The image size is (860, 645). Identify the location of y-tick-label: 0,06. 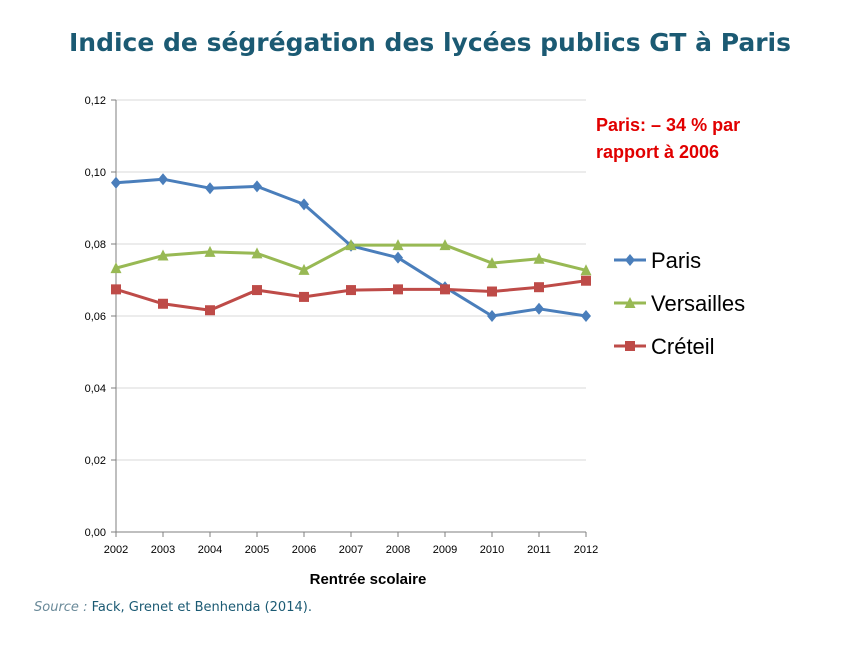
(95, 317).